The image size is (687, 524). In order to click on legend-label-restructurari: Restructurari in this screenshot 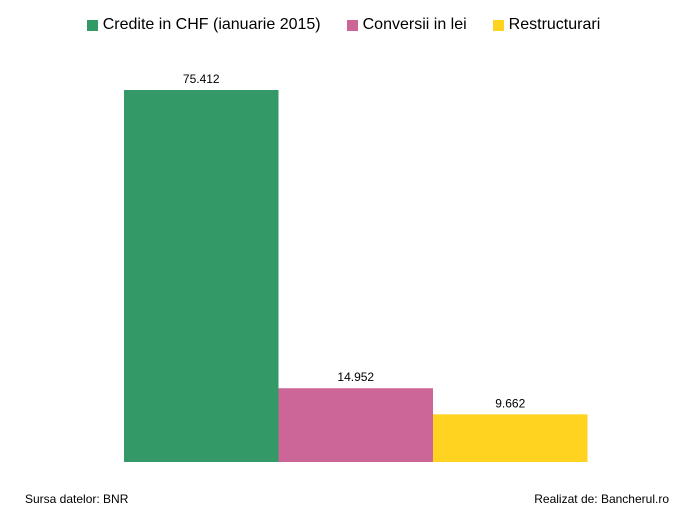, I will do `click(554, 24)`.